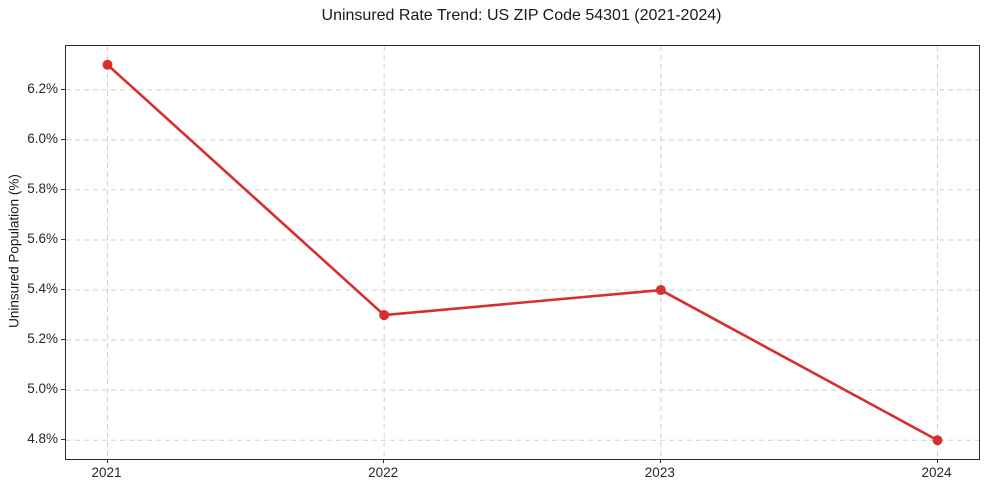 The width and height of the screenshot is (989, 490). Describe the element at coordinates (936, 472) in the screenshot. I see `x-tick-label: 2024` at that location.